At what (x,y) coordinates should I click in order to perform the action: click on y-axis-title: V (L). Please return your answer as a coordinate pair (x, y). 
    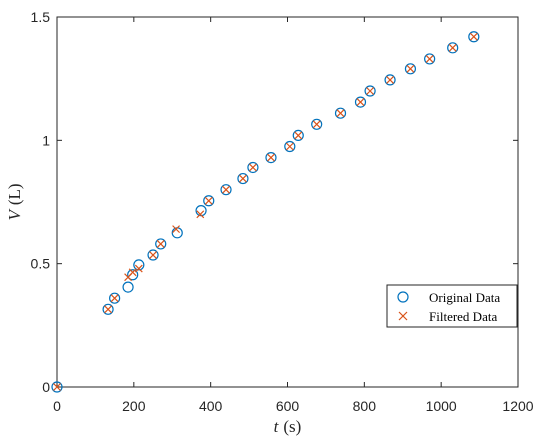
    Looking at the image, I should click on (14, 201).